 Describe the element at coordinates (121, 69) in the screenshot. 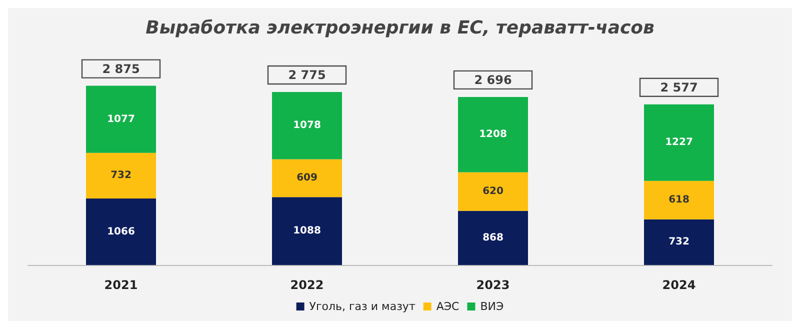

I see `total-label: 2 875` at that location.